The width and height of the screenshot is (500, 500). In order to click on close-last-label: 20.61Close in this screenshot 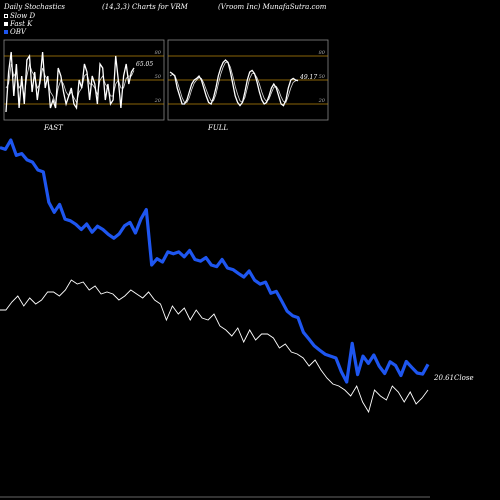, I will do `click(453, 378)`.